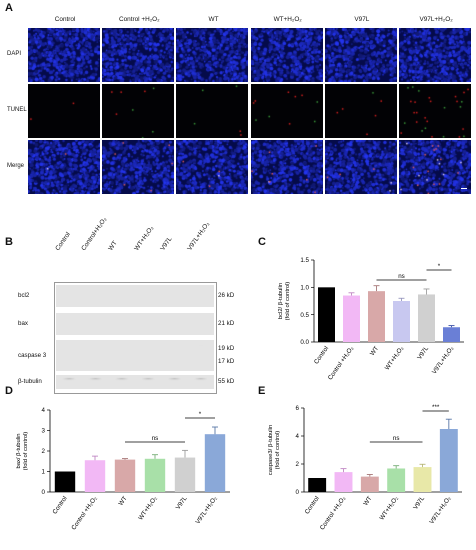 The height and width of the screenshot is (550, 476). I want to click on blot-kd-label: 26 kD, so click(226, 295).